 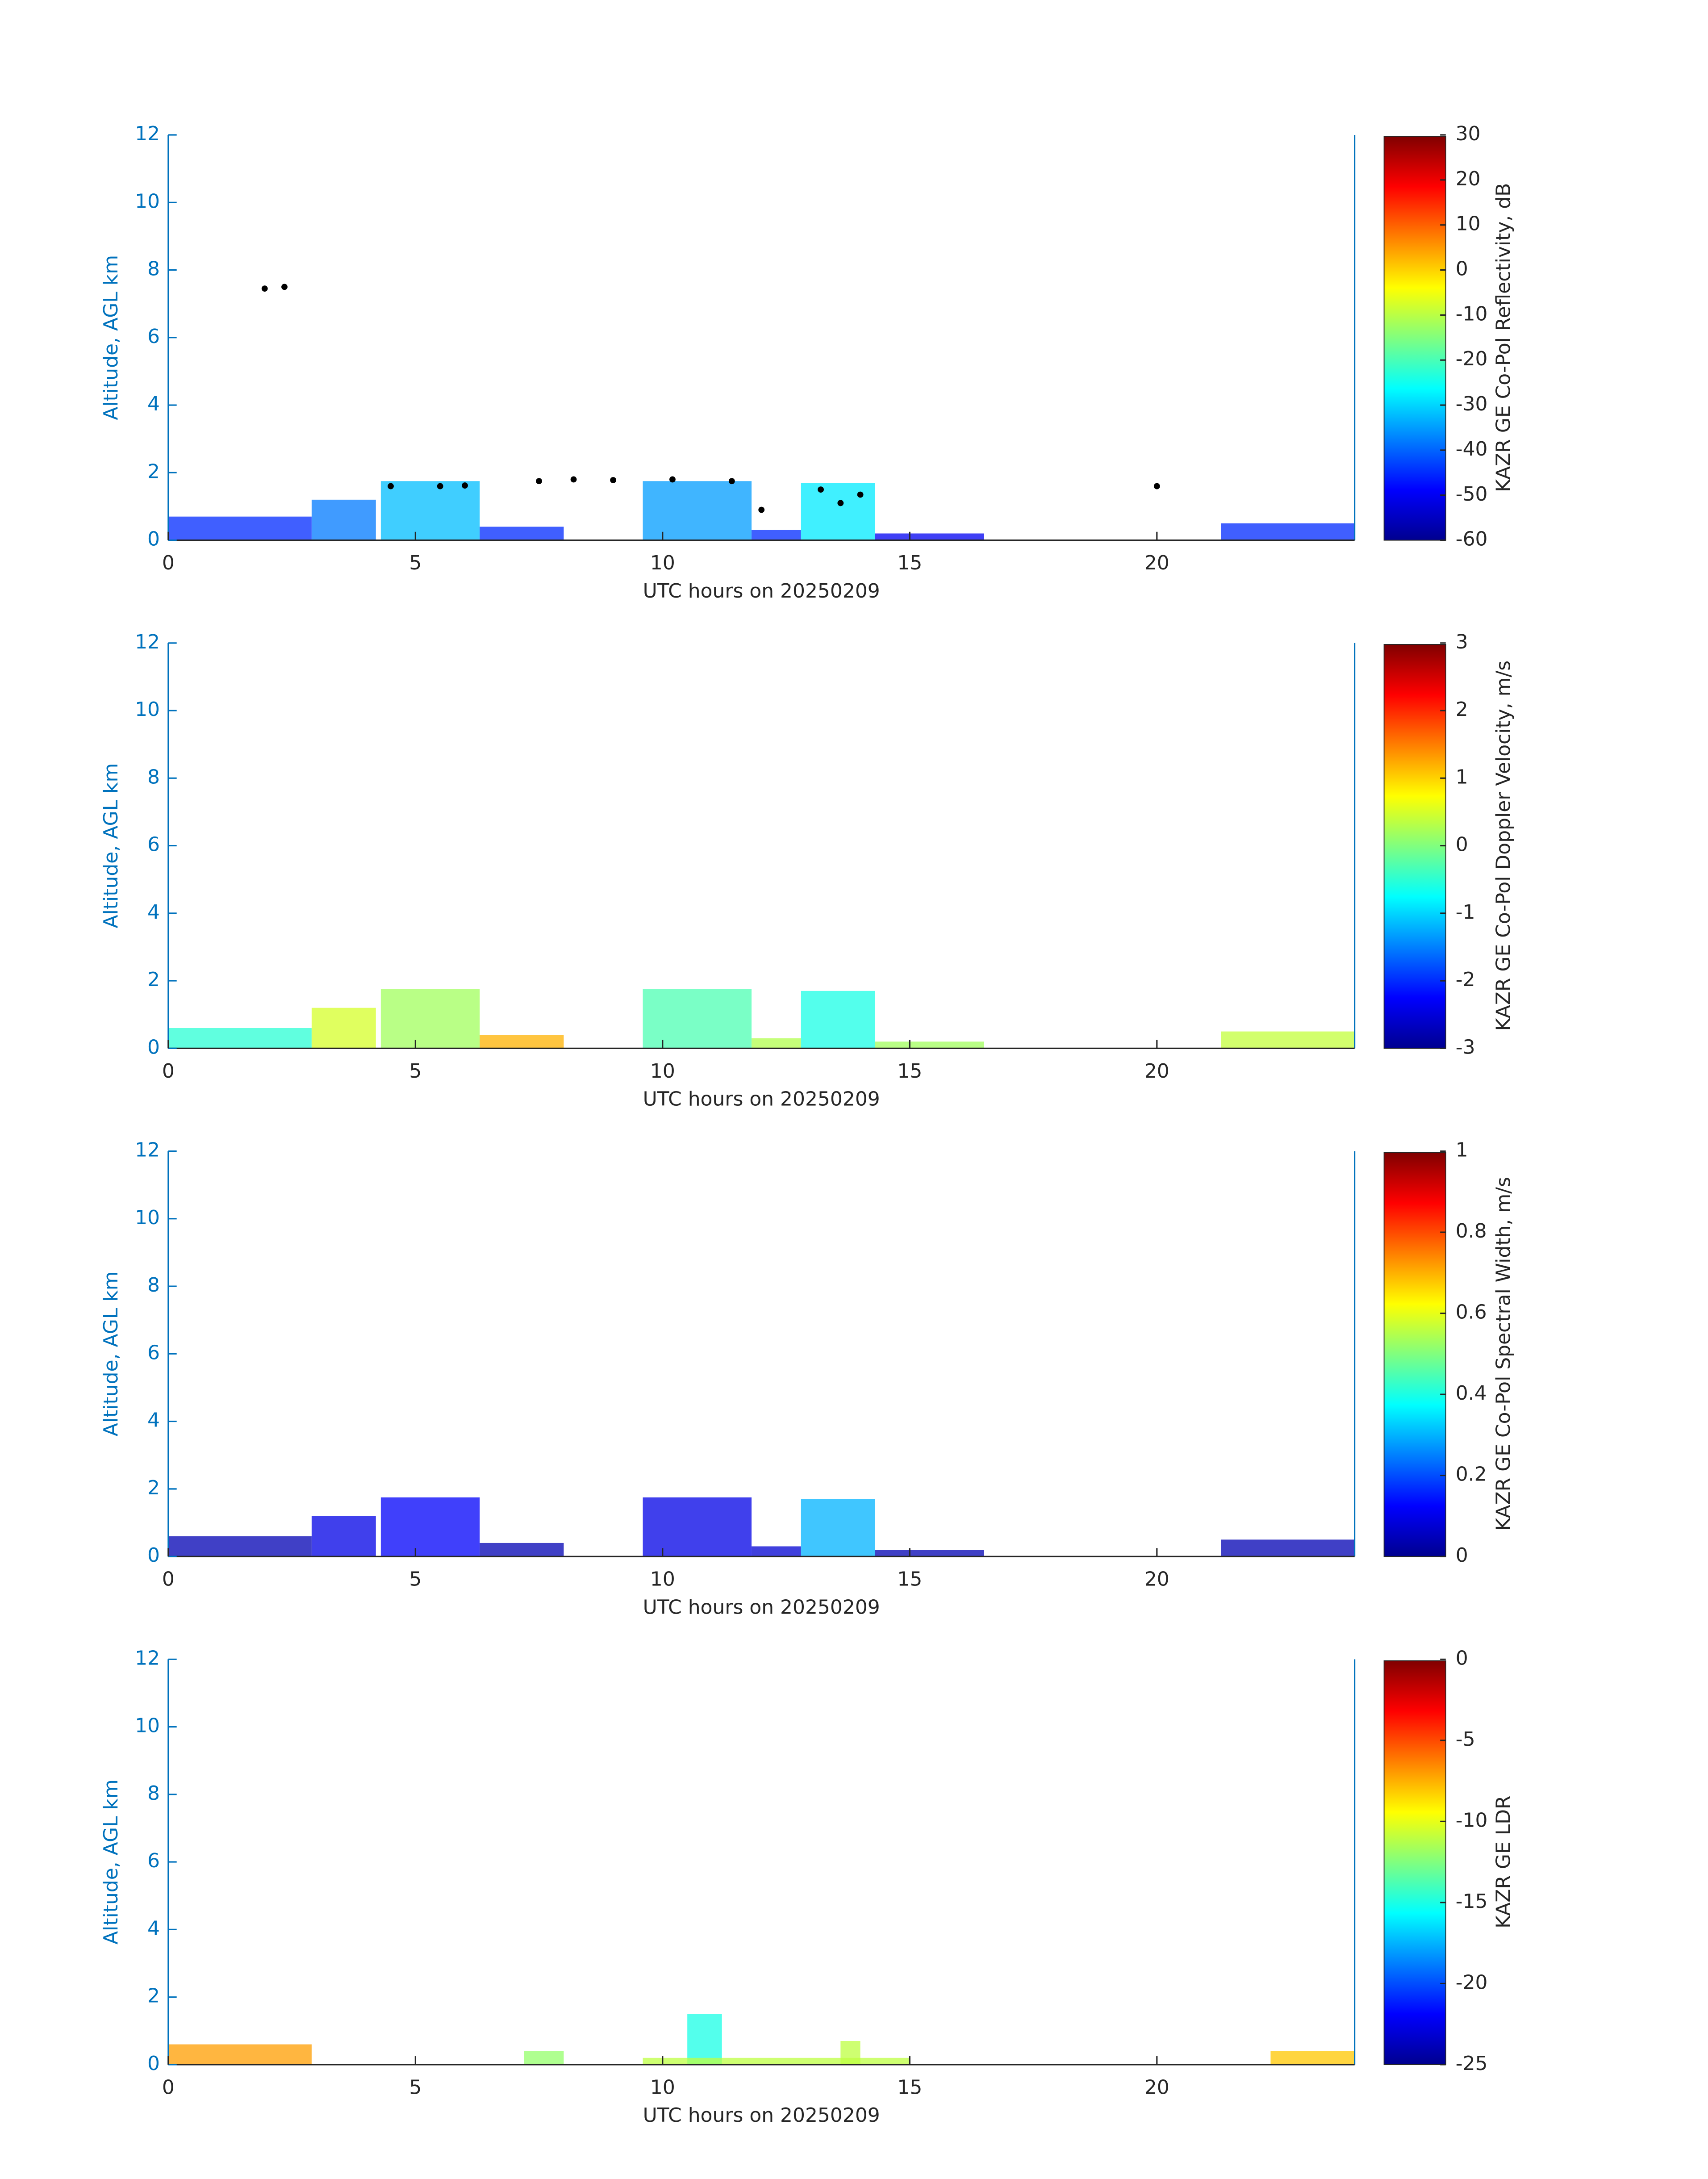 I want to click on y-tick-label: 8, so click(x=153, y=1285).